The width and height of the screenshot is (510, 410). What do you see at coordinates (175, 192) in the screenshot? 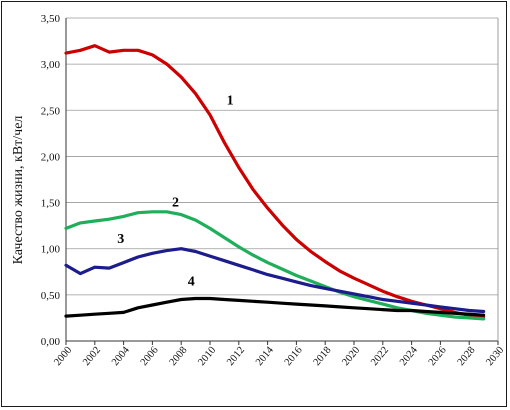
I see `curve-labels: 1 2 3 4` at bounding box center [175, 192].